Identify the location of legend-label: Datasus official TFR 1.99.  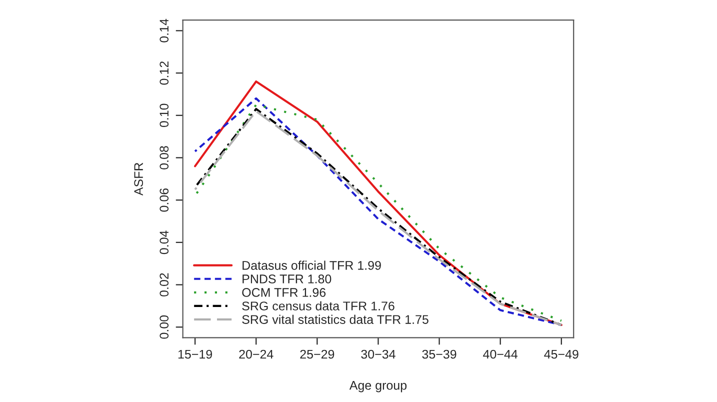
(311, 265).